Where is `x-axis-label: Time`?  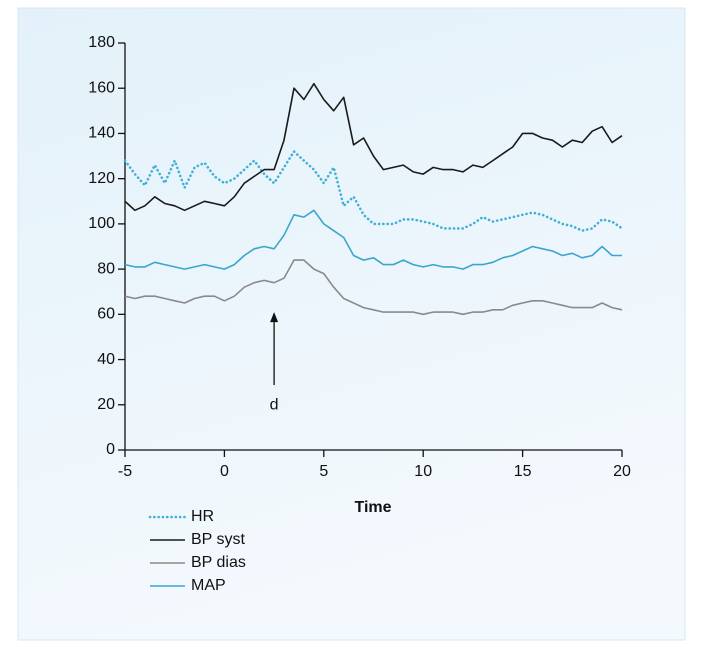
x-axis-label: Time is located at coordinates (372, 507).